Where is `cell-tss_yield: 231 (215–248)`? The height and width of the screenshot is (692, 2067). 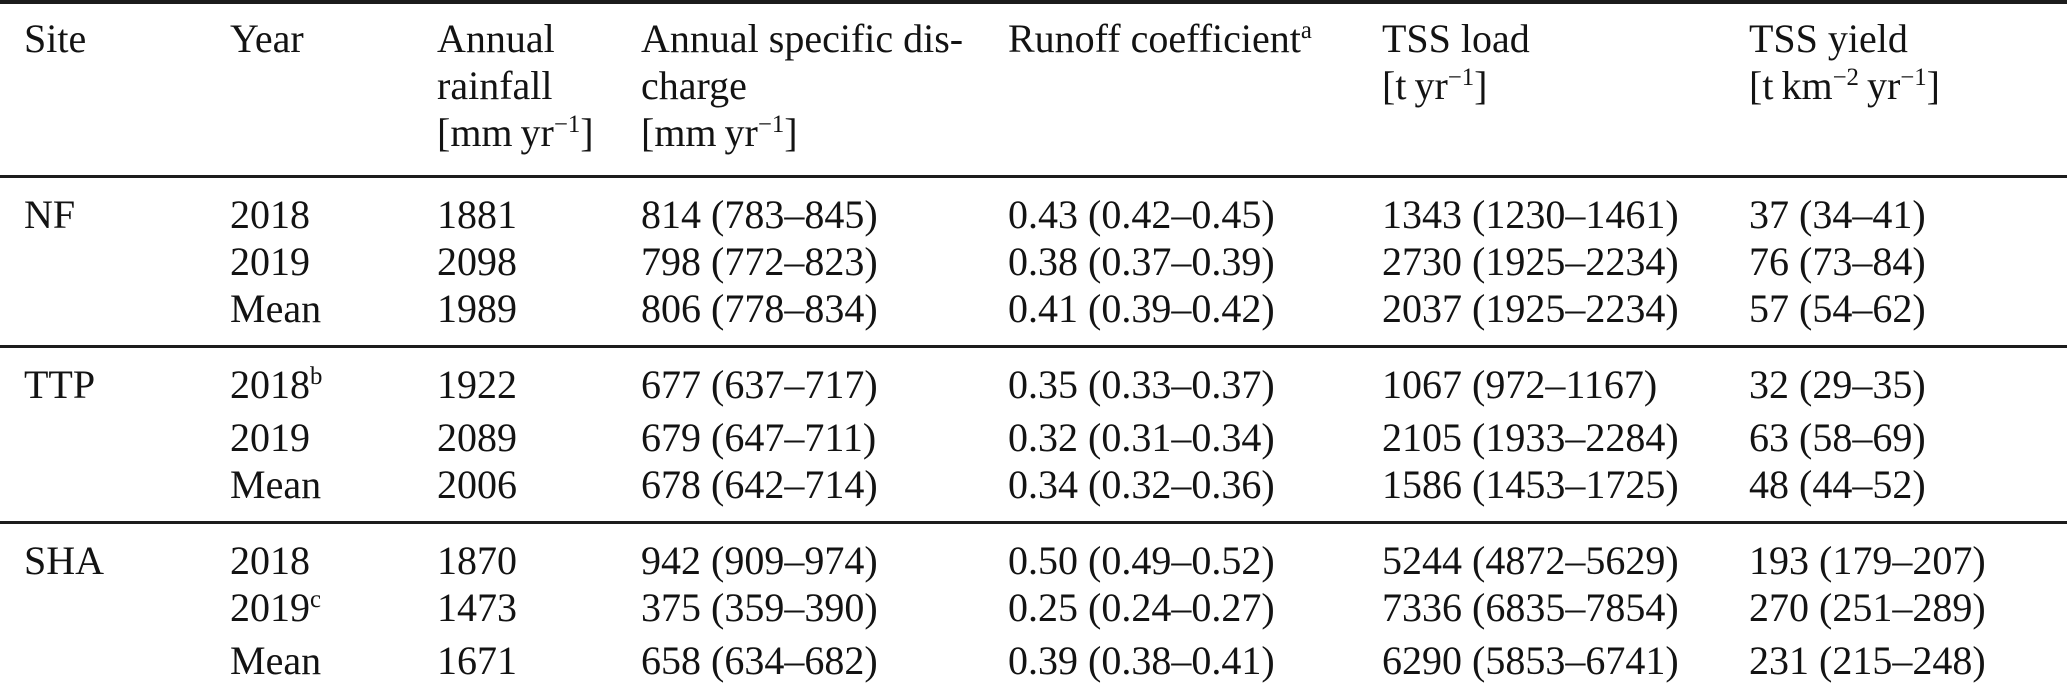 cell-tss_yield: 231 (215–248) is located at coordinates (1867, 660).